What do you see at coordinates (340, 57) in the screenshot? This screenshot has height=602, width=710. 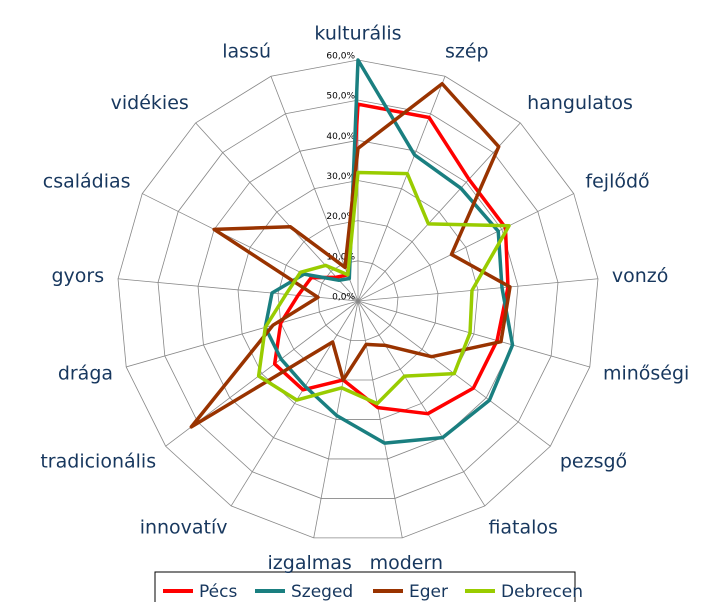 I see `y-tick-label: 60,0%` at bounding box center [340, 57].